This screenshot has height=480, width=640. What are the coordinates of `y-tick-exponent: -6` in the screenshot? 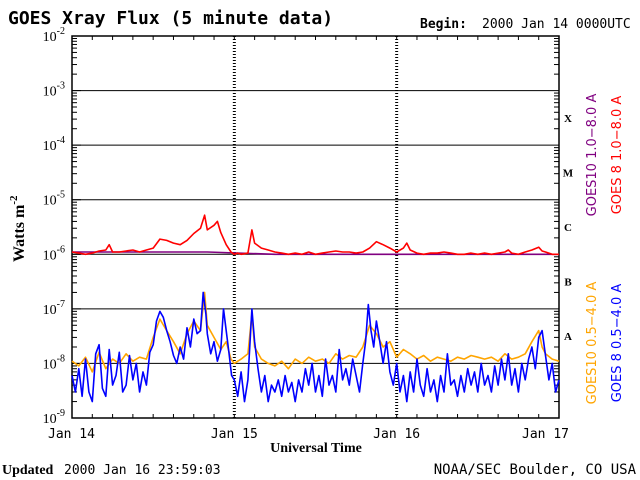 It's located at (61, 249).